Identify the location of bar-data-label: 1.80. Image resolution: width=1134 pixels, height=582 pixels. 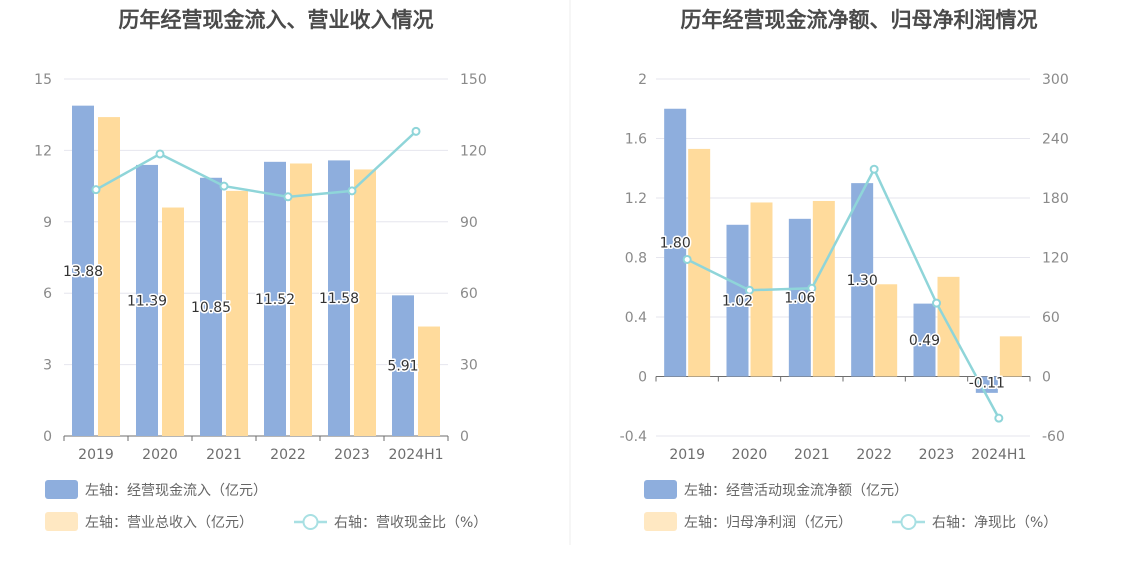
(675, 244).